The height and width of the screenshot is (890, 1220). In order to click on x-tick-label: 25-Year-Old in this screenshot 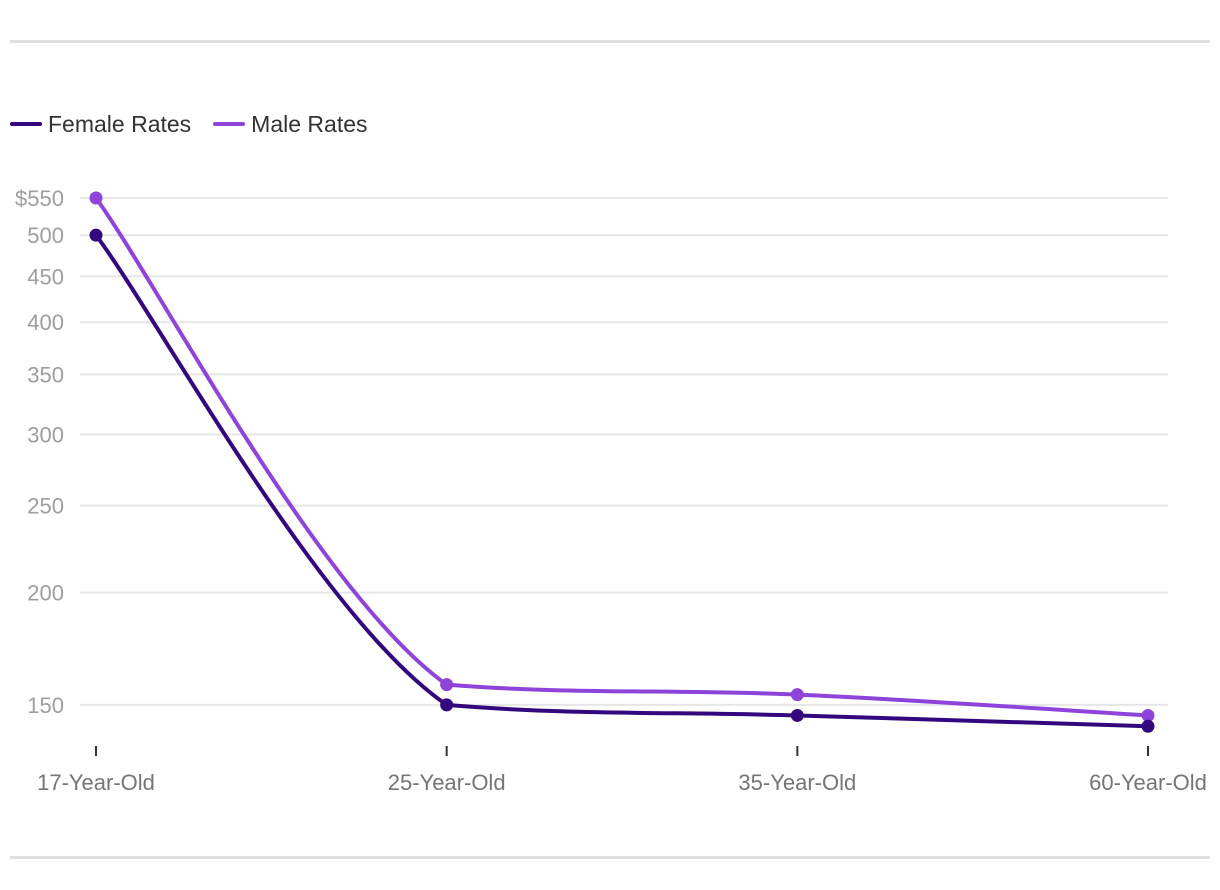, I will do `click(447, 782)`.